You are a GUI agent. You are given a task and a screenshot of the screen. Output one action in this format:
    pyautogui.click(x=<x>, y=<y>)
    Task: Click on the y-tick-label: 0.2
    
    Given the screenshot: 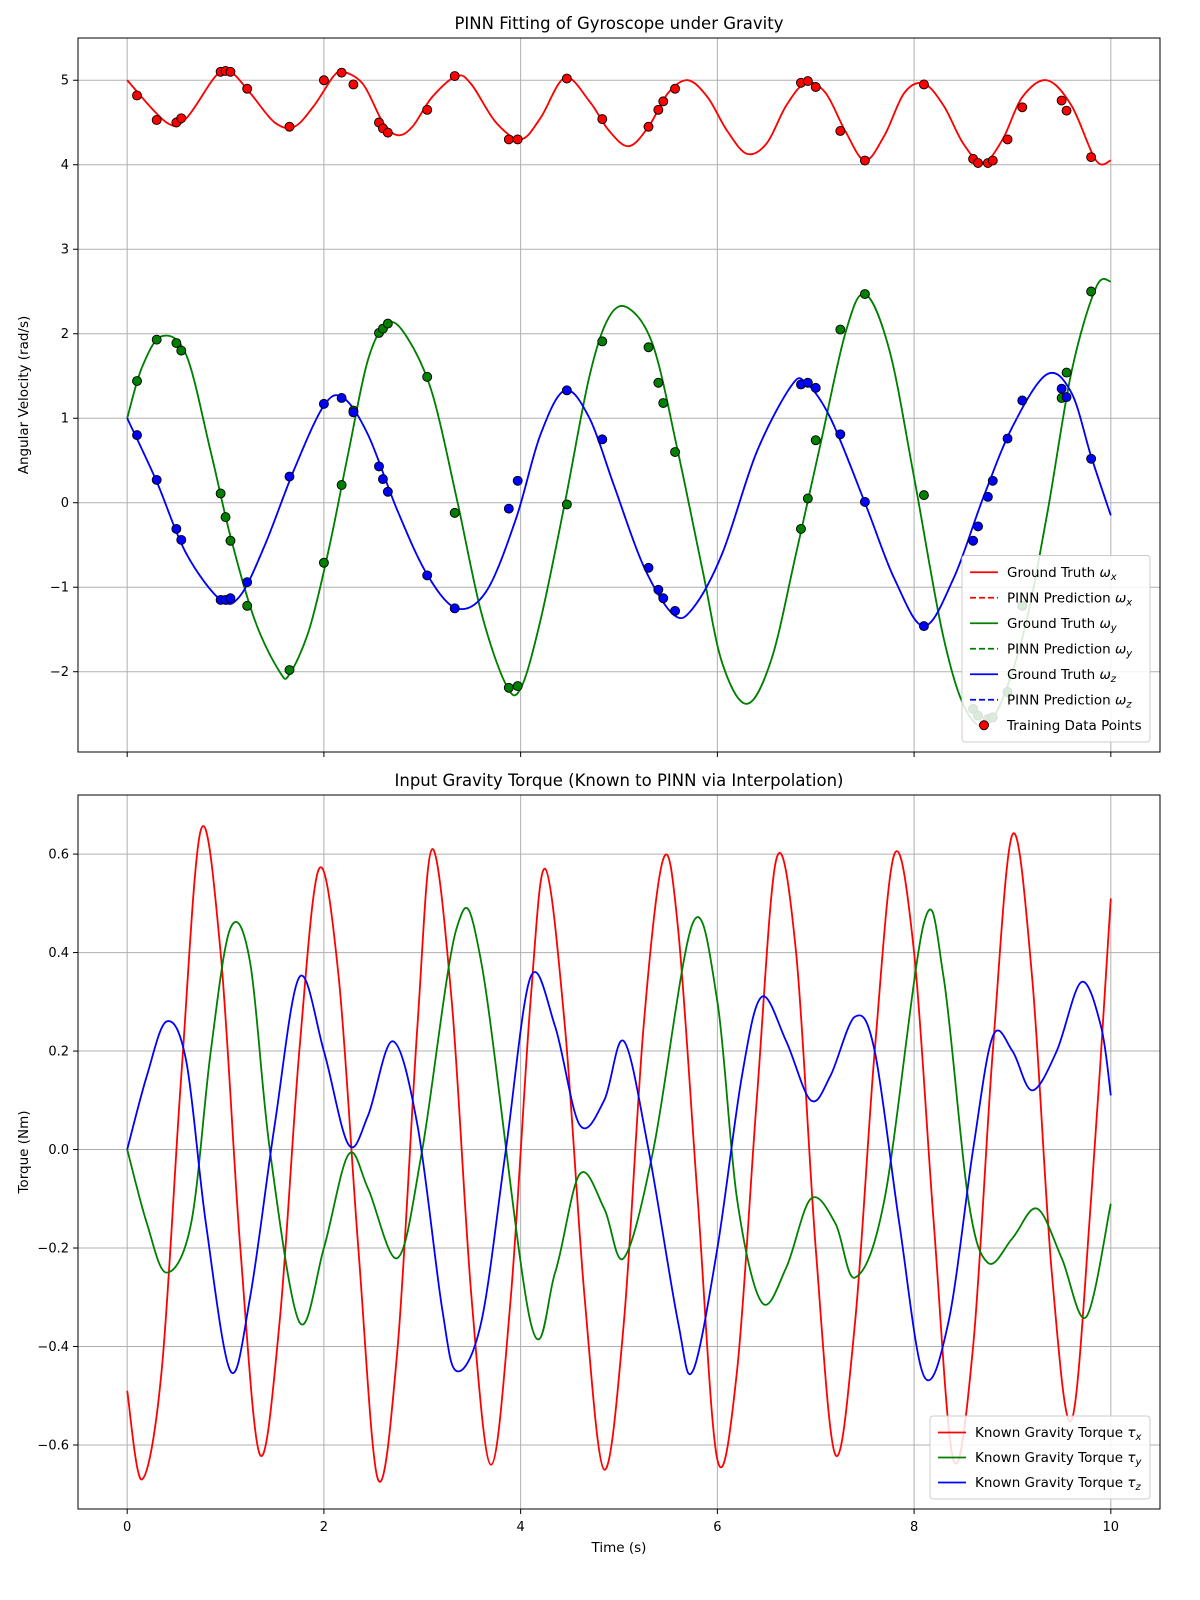 What is the action you would take?
    pyautogui.click(x=58, y=1052)
    